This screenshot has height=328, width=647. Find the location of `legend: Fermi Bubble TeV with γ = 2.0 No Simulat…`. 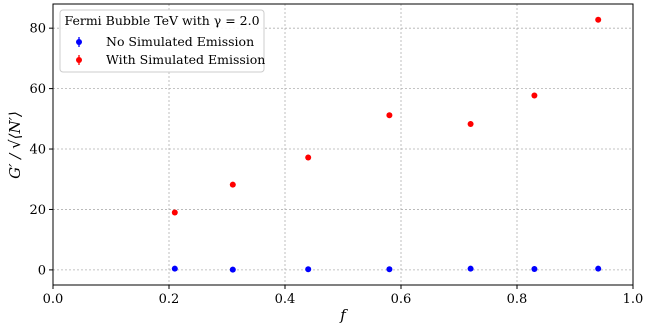

legend: Fermi Bubble TeV with γ = 2.0 No Simulat… is located at coordinates (162, 41).